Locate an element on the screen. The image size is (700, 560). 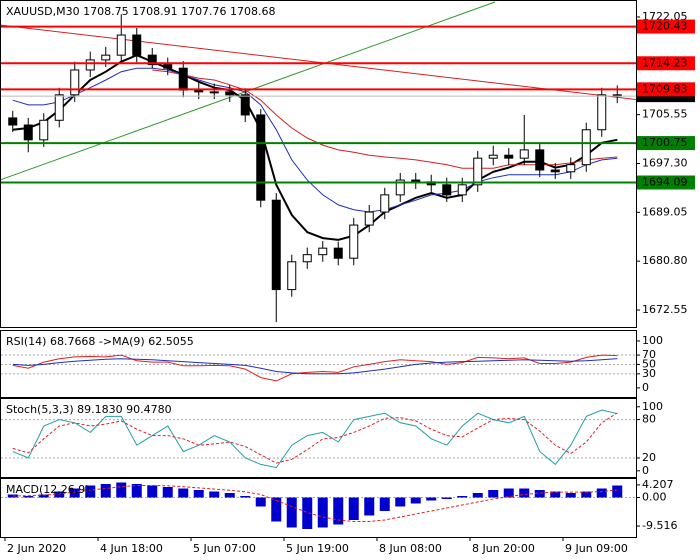
x-tick-label: 8 Jun 20:00 is located at coordinates (503, 548).